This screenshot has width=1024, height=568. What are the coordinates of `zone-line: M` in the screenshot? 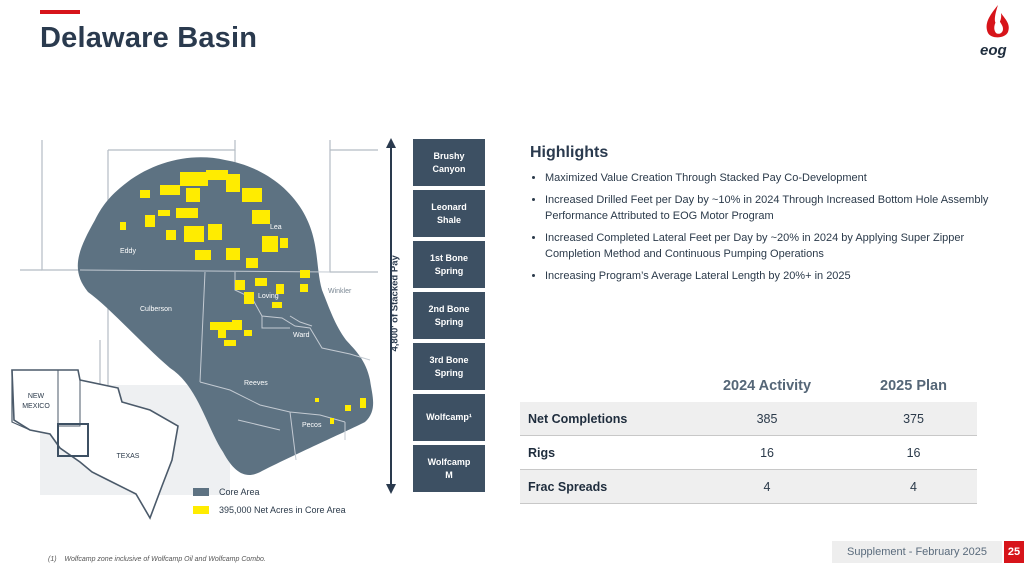 It's located at (449, 474).